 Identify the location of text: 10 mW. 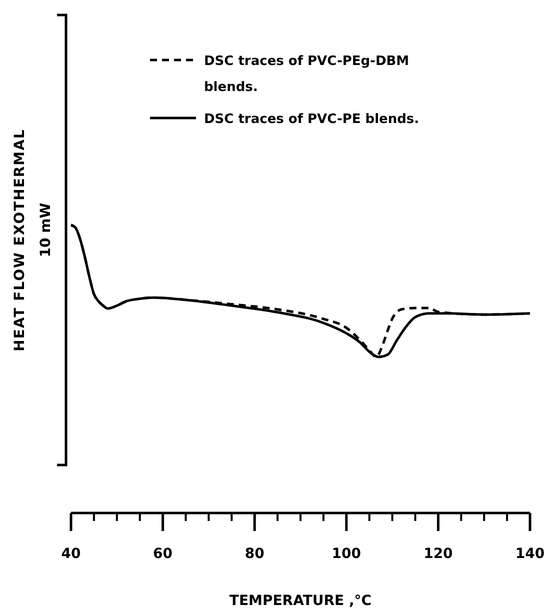
(46, 230).